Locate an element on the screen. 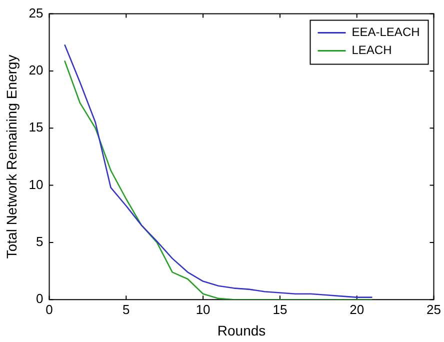  x-tick-label: 15 is located at coordinates (280, 309).